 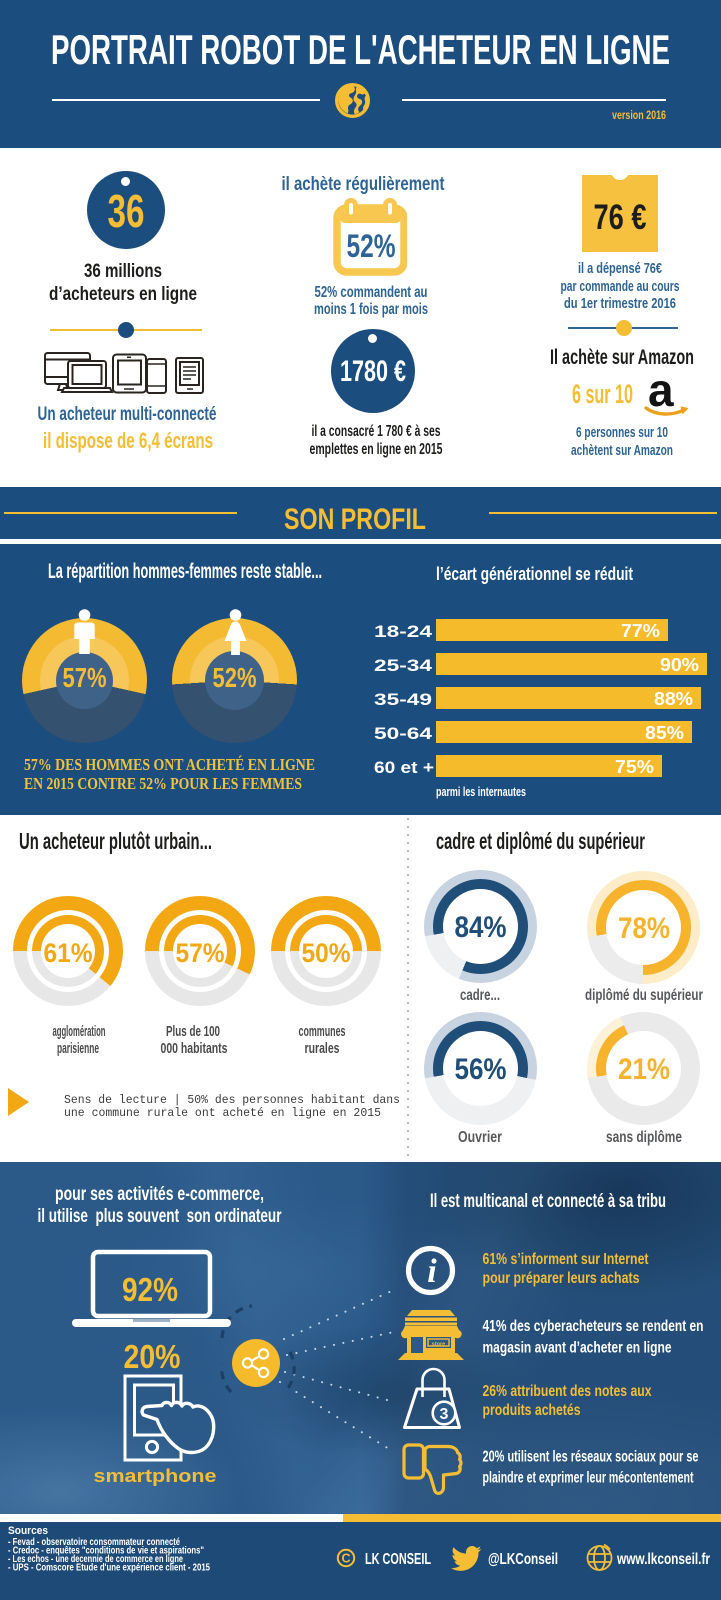 I want to click on svg-text: parisienne, so click(x=78, y=1048).